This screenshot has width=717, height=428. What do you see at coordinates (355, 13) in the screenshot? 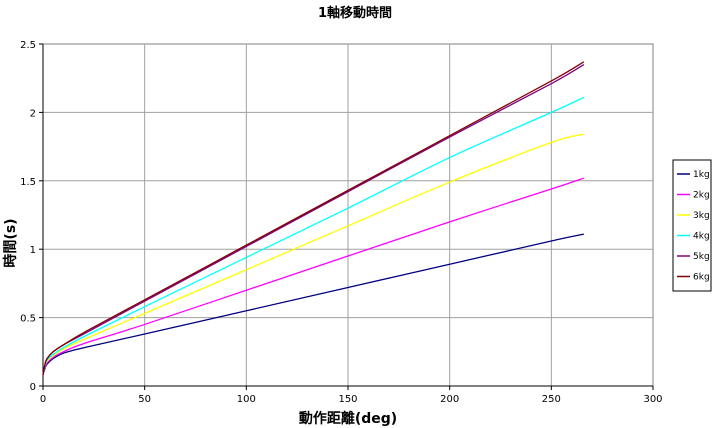
I see `chart-title: 1軸移動時間` at bounding box center [355, 13].